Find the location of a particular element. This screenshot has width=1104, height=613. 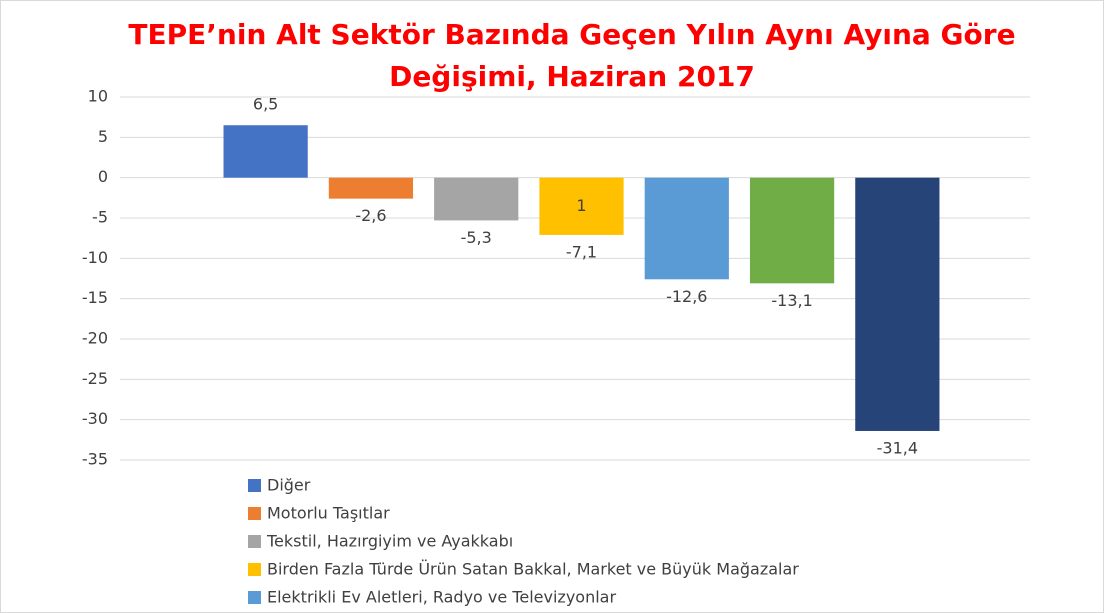

data-label: -7,1 is located at coordinates (581, 251).